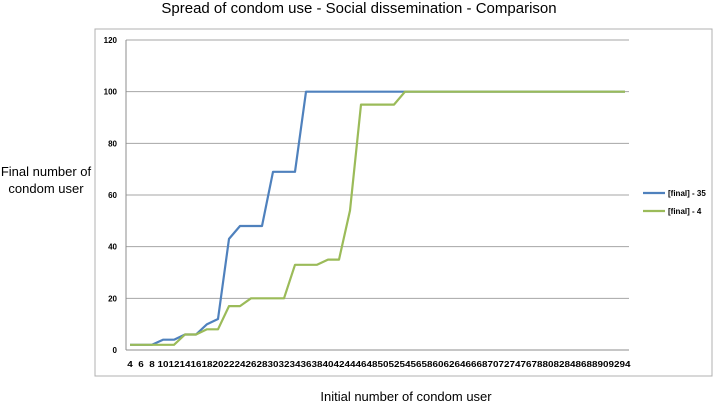 The width and height of the screenshot is (718, 406). Describe the element at coordinates (472, 364) in the screenshot. I see `x-tick-label-66: 66` at that location.